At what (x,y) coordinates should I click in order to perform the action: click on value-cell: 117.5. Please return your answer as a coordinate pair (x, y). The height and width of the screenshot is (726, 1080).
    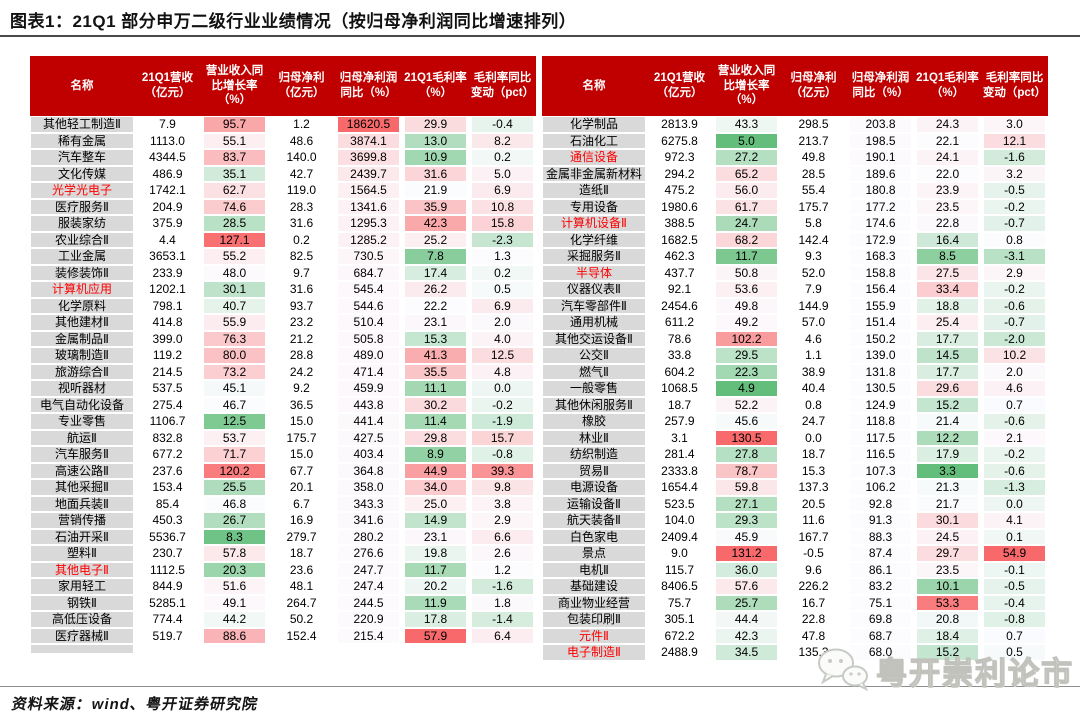
    Looking at the image, I should click on (880, 437).